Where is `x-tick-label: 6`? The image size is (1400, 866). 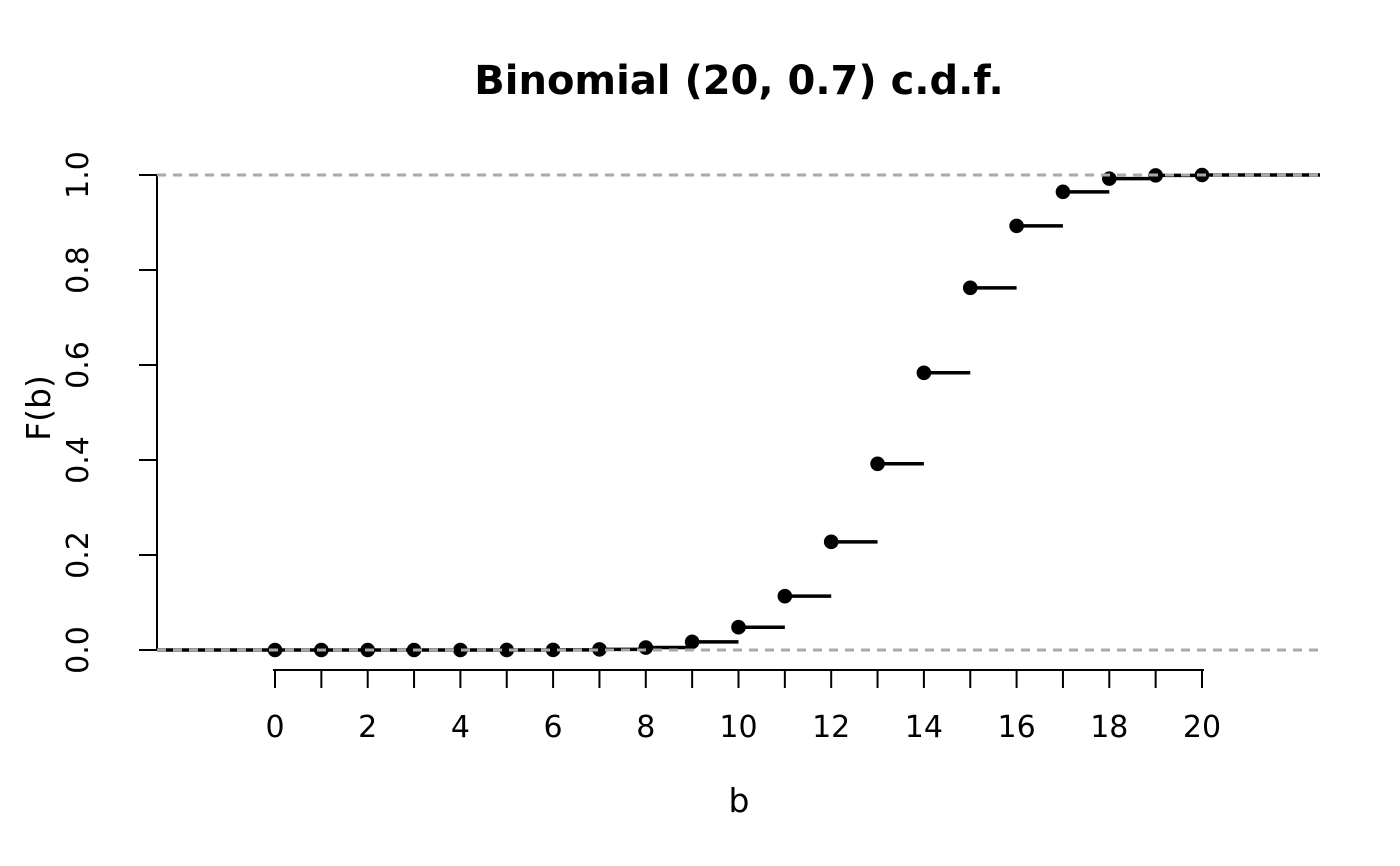
x-tick-label: 6 is located at coordinates (553, 727).